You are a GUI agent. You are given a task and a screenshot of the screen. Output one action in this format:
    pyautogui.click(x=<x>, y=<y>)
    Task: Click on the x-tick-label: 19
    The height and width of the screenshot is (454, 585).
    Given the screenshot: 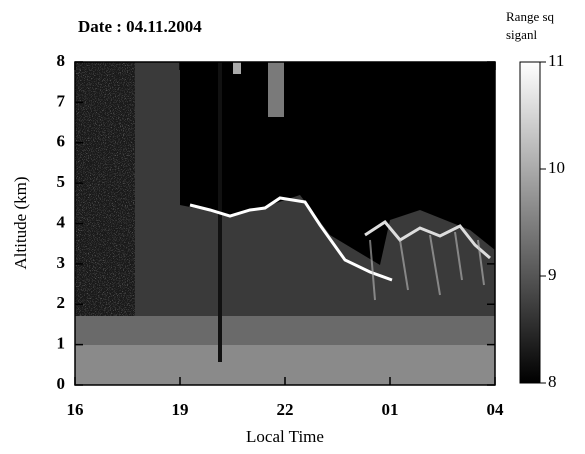 What is the action you would take?
    pyautogui.click(x=180, y=409)
    